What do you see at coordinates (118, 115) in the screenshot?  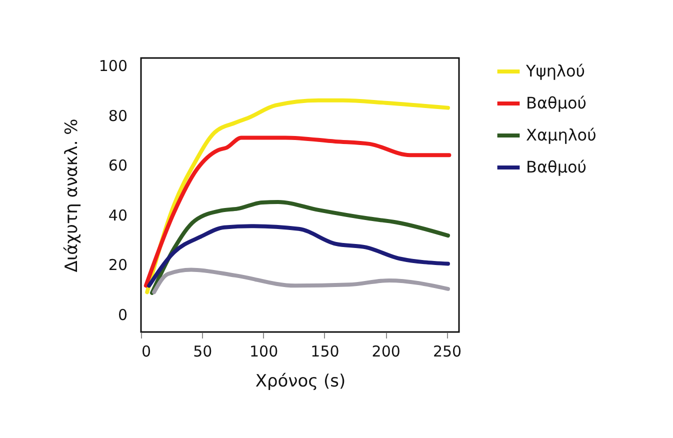 I see `y-tick-label: 80` at bounding box center [118, 115].